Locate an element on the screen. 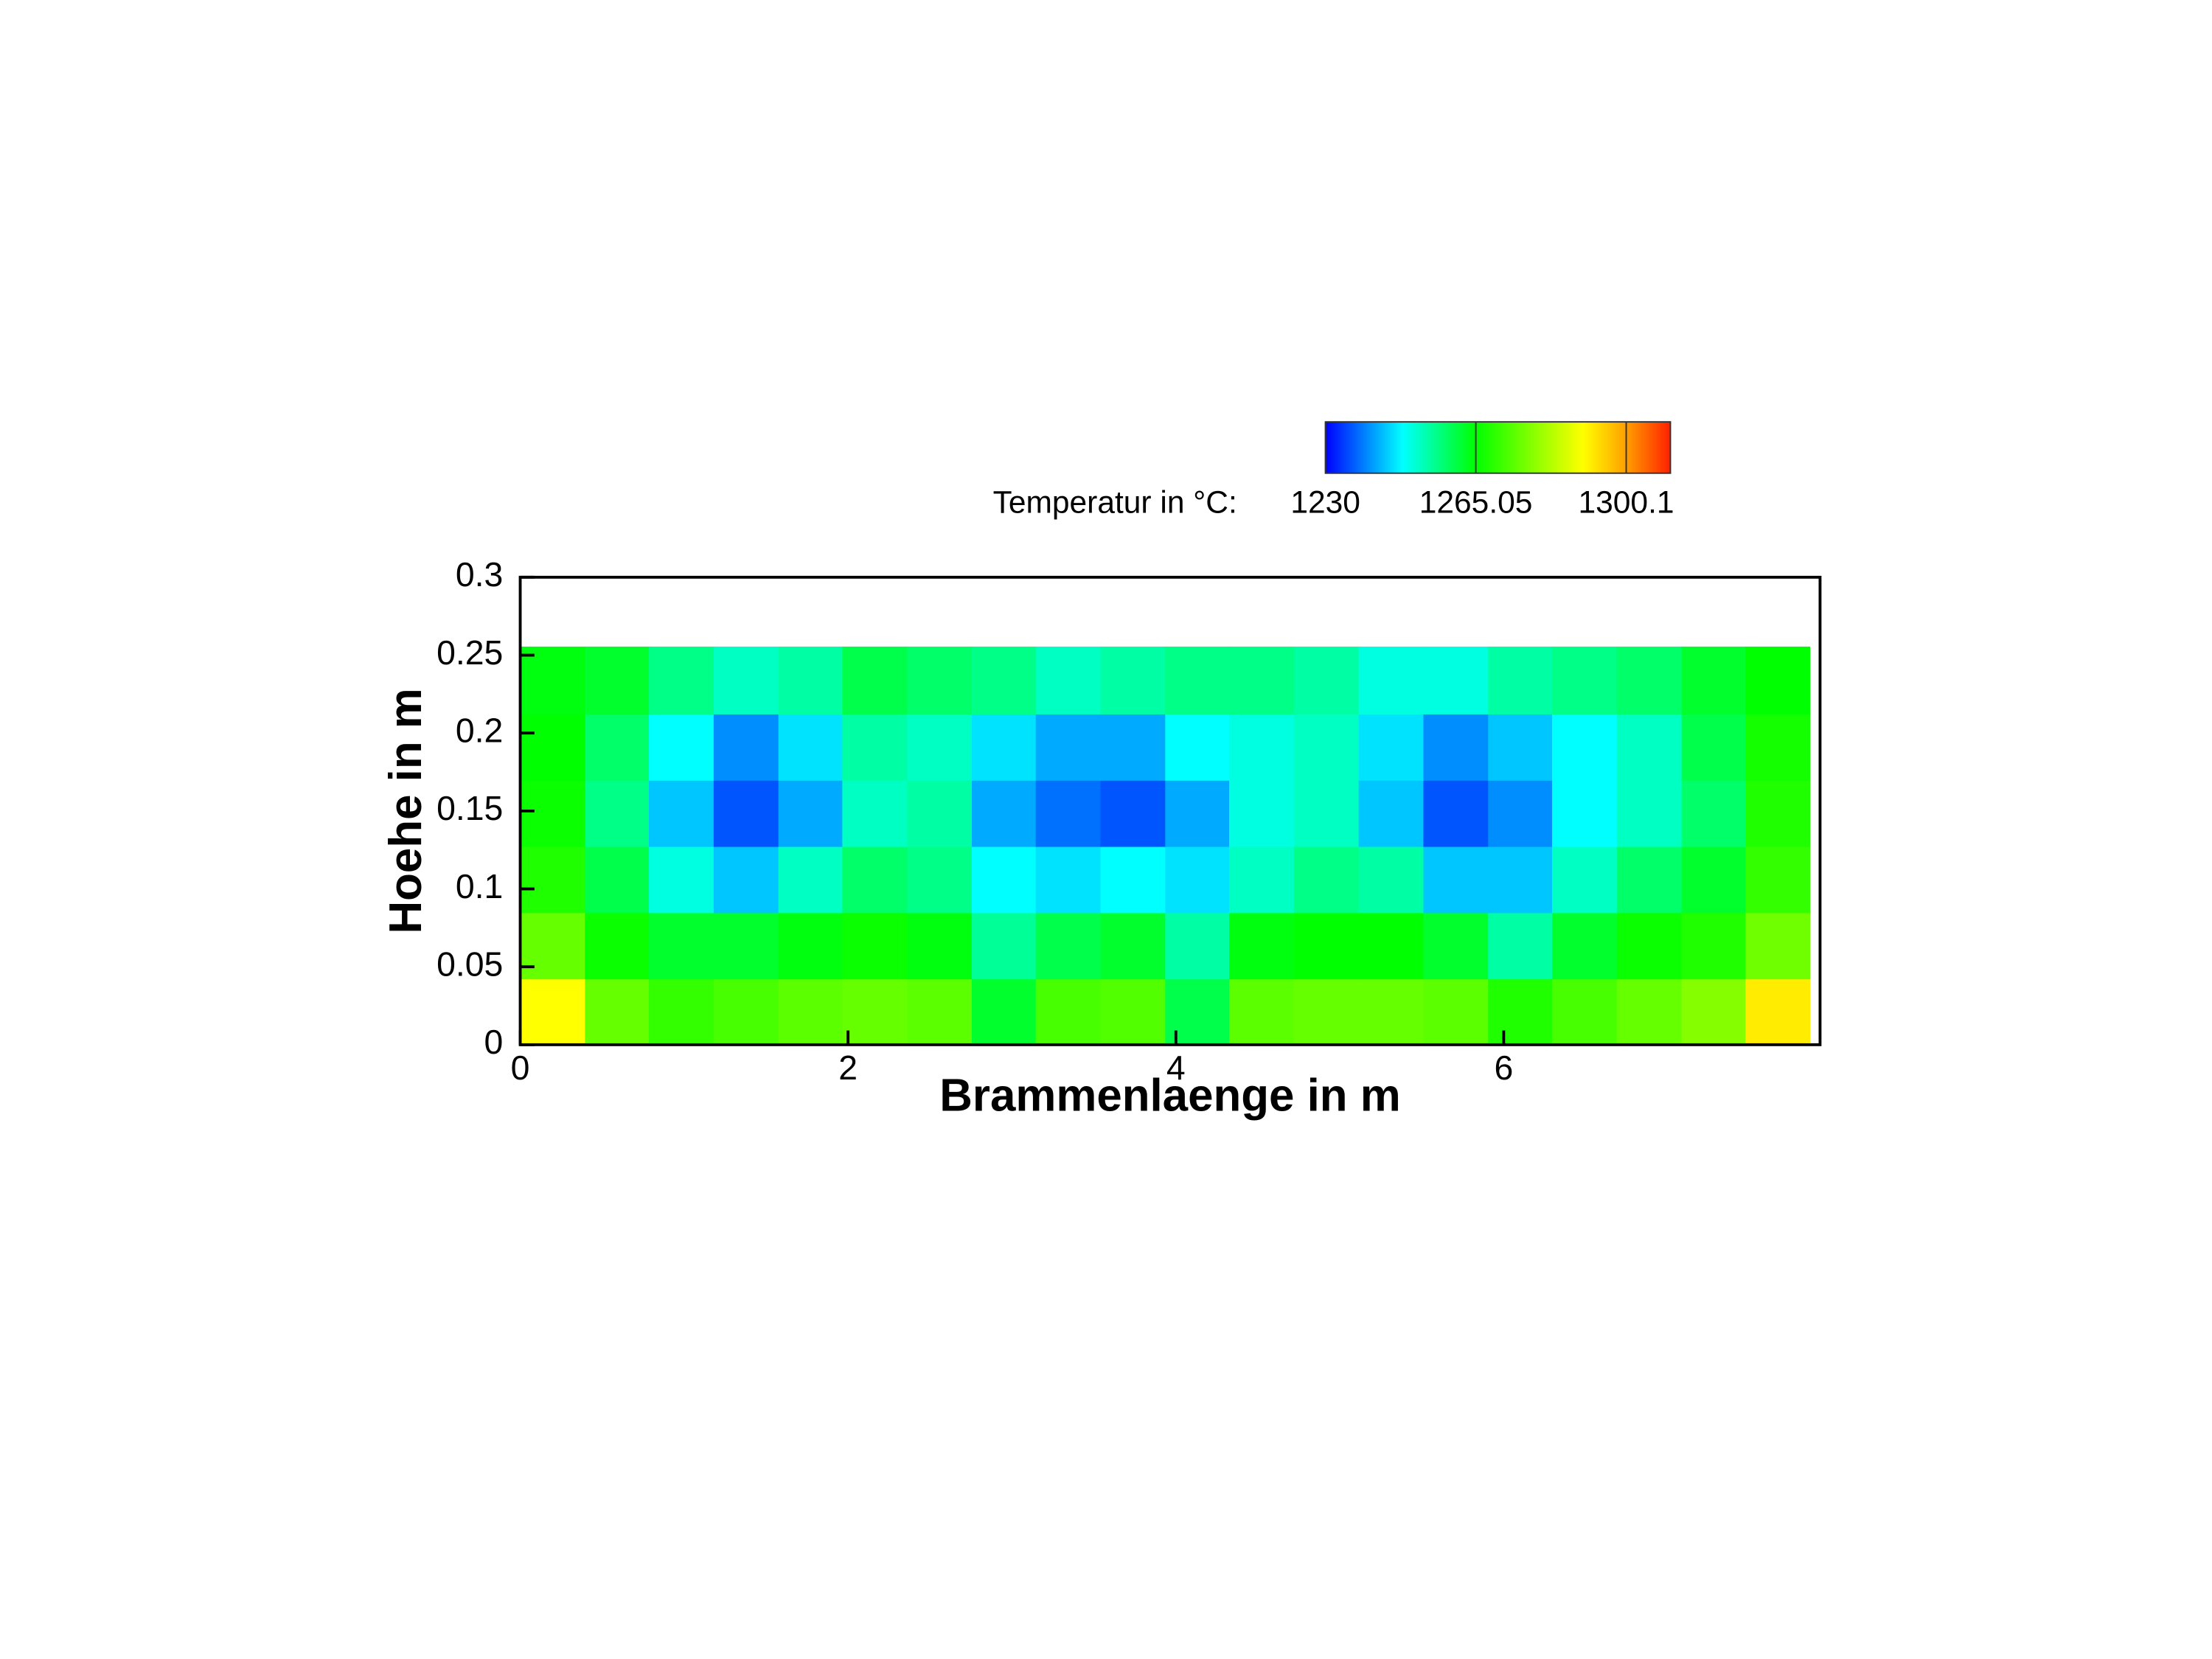 This screenshot has width=2212, height=1659. y-tick-label: 0 is located at coordinates (494, 1042).